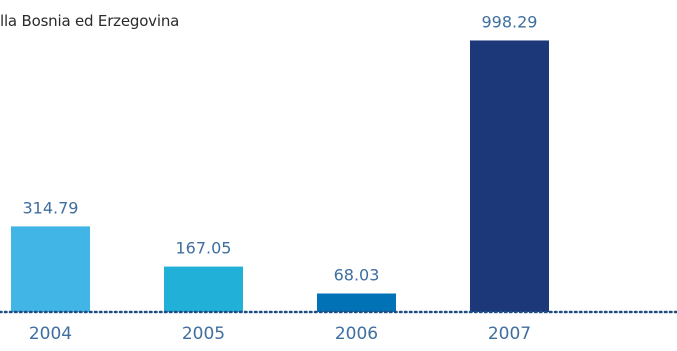 Image resolution: width=677 pixels, height=351 pixels. I want to click on chart-title: lla Bosnia ed Erzegovina, so click(90, 21).